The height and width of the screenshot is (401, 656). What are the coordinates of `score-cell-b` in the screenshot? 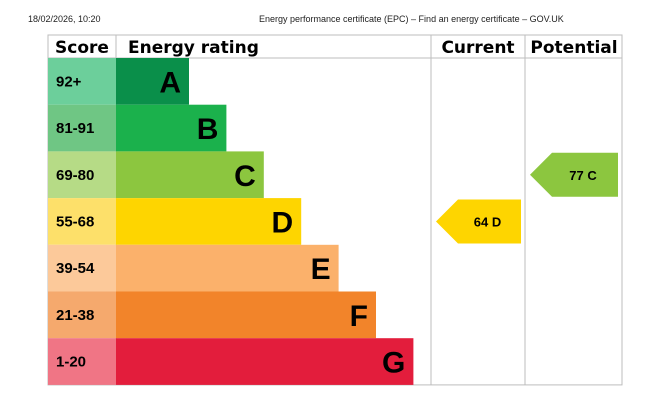 It's located at (82, 128).